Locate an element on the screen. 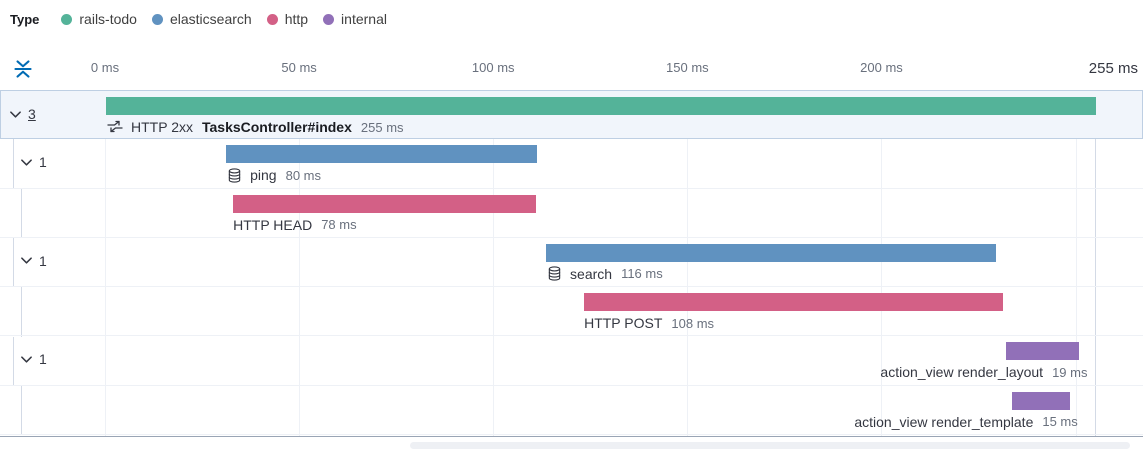  legend-item-http: http is located at coordinates (287, 19).